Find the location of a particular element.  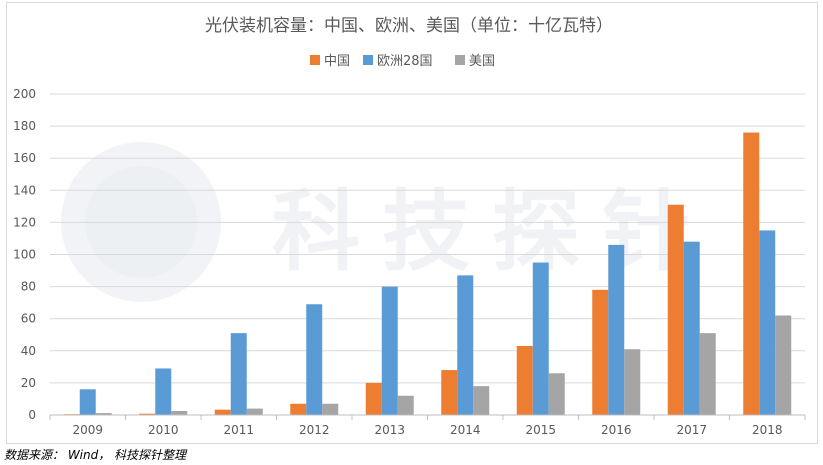

chart-legend: 中国 欧洲28国 美国 is located at coordinates (402, 61).